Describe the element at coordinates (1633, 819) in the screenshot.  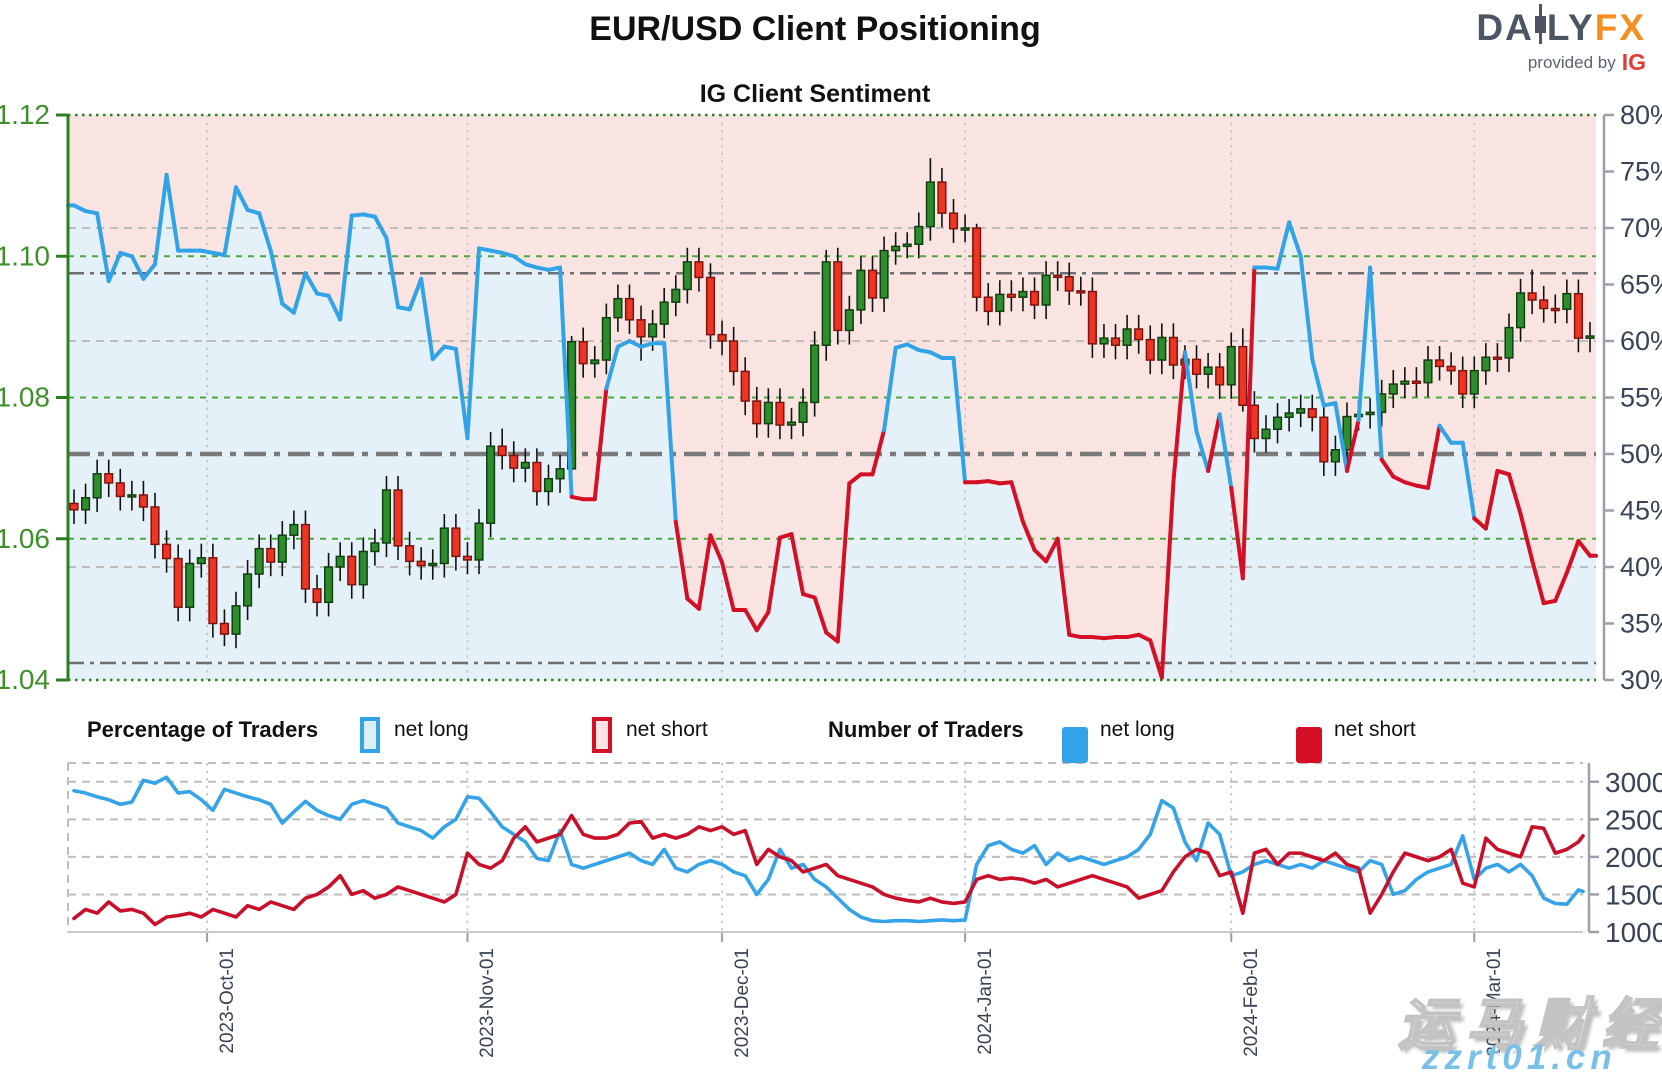
I see `svg-text: 2500` at that location.